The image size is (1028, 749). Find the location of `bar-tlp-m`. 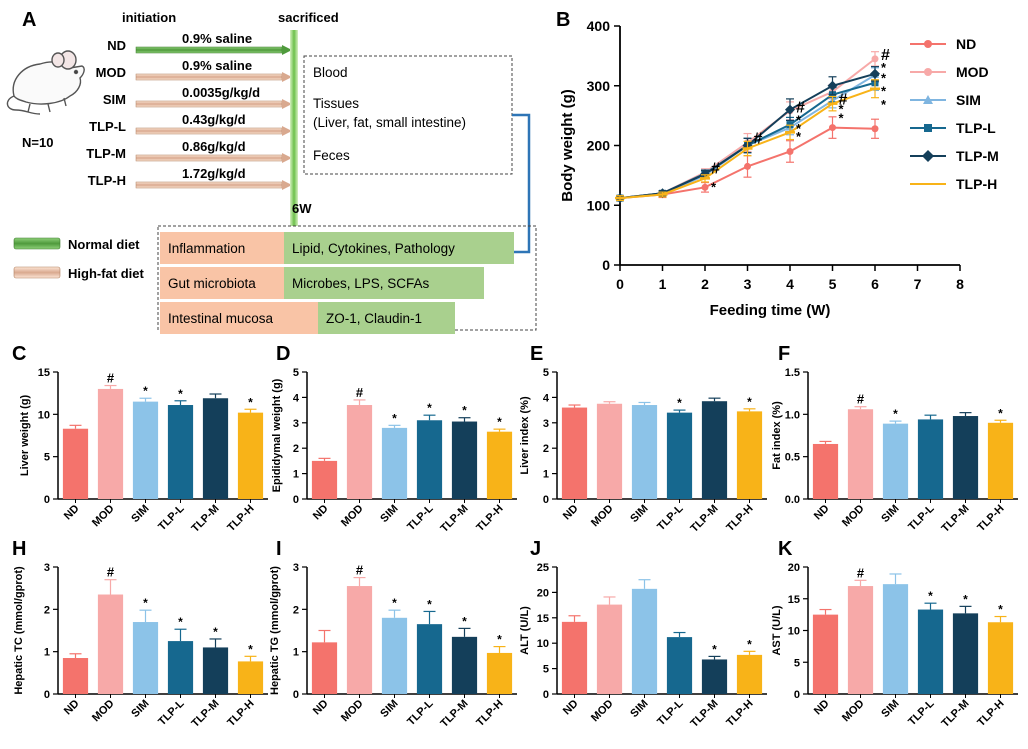

bar-tlp-m is located at coordinates (714, 450).